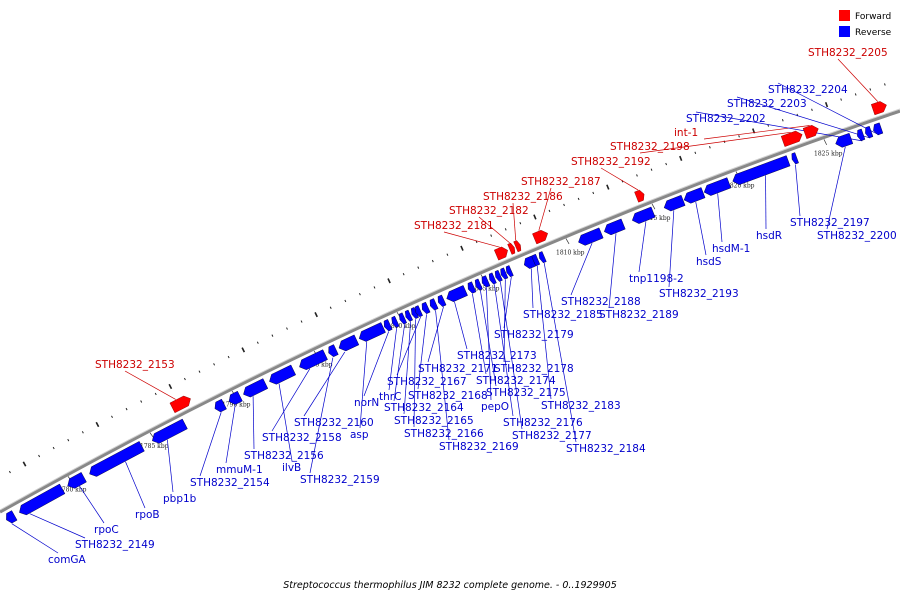  What do you see at coordinates (115, 545) in the screenshot?
I see `gene-label: STH8232_2149` at bounding box center [115, 545].